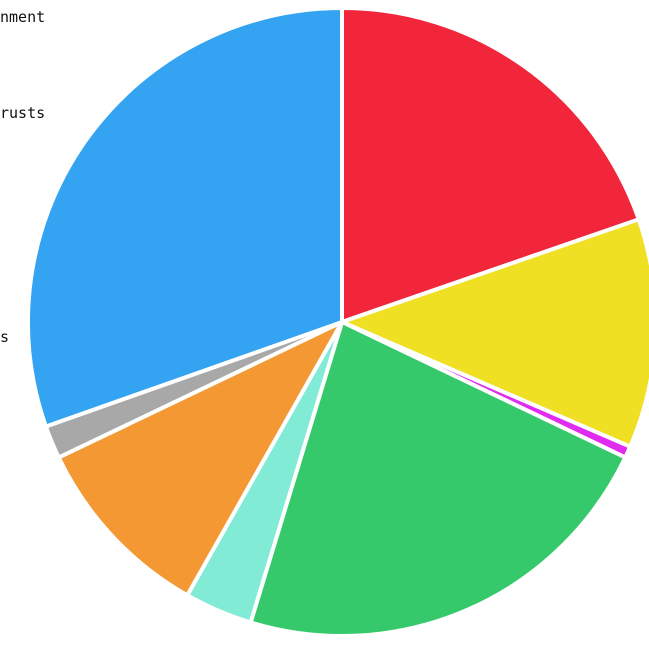  I want to click on legend-label-fragment-2: rusts, so click(23, 113).